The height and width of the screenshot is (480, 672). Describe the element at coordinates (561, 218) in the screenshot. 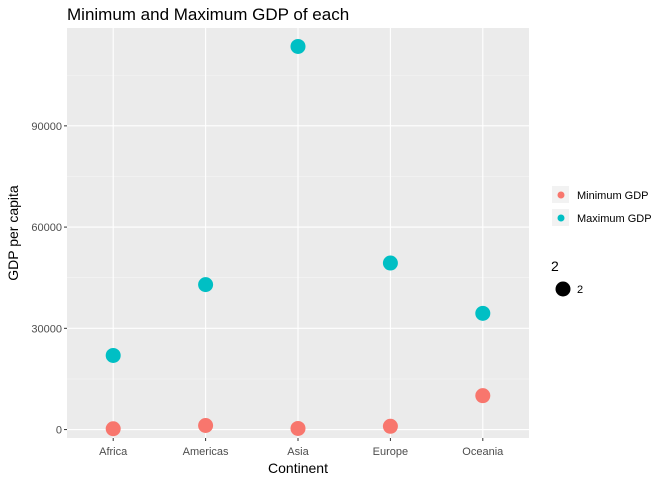

I see `legend-dot-maximum` at that location.